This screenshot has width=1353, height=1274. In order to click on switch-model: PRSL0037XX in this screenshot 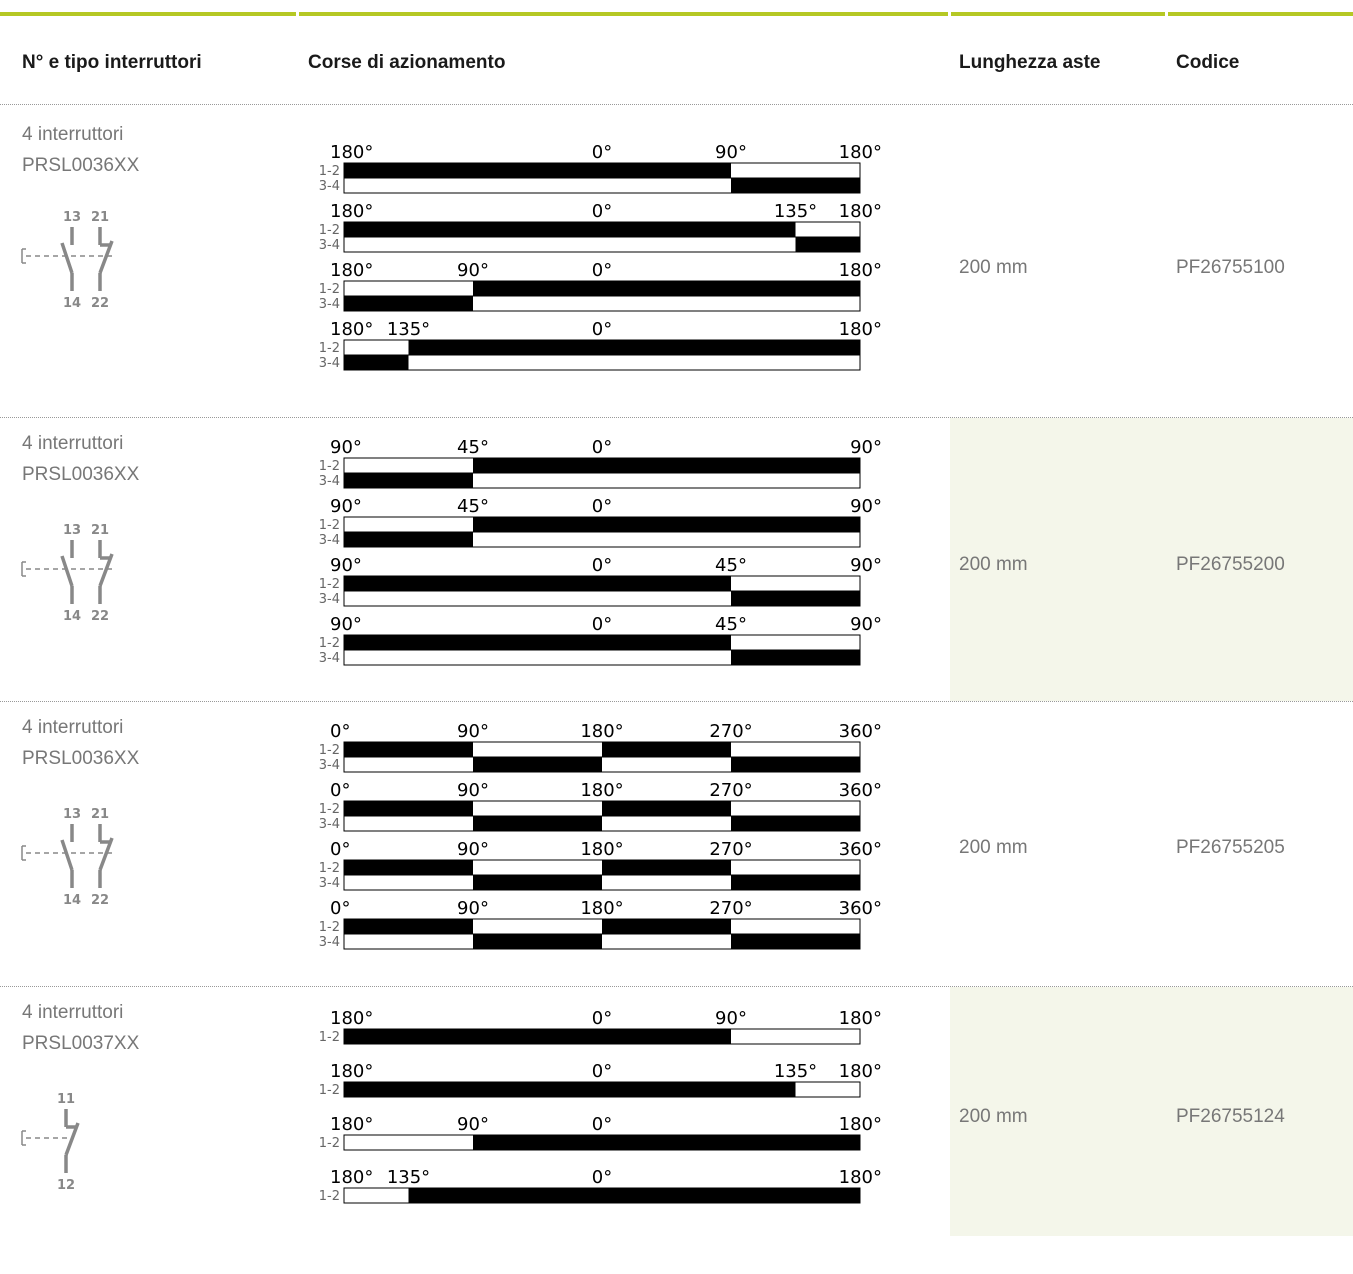, I will do `click(81, 1043)`.